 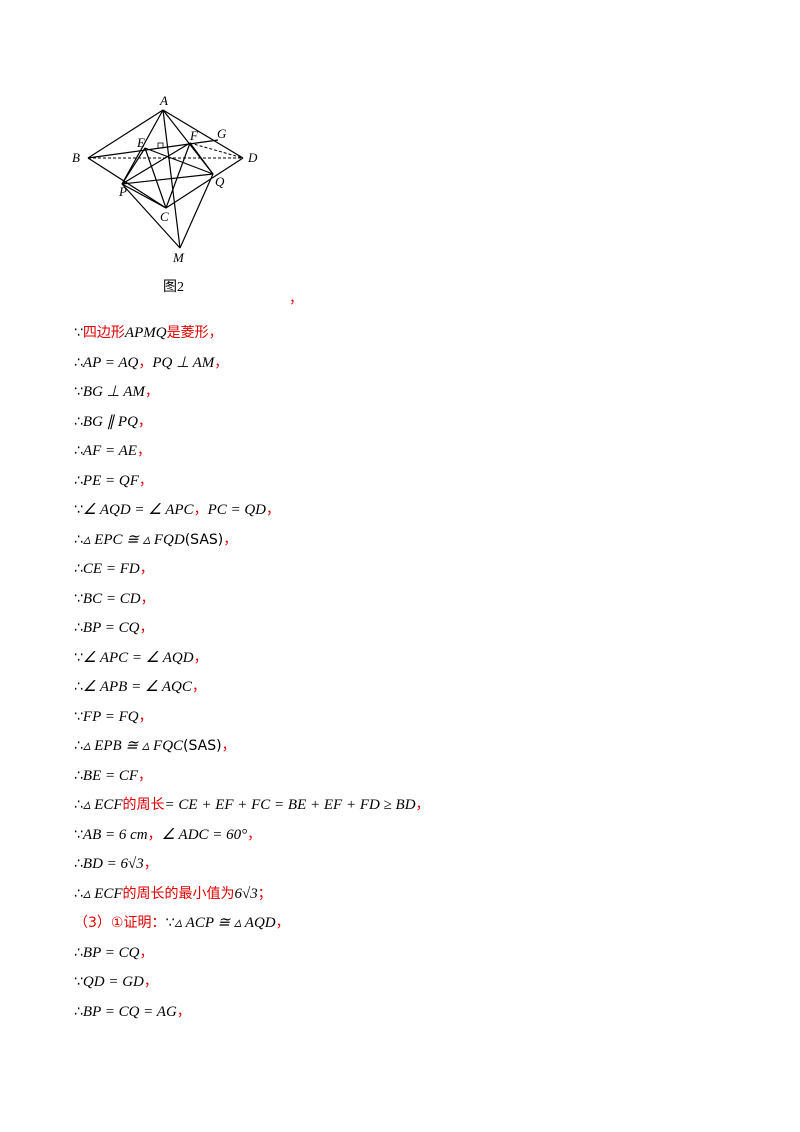 What do you see at coordinates (143, 805) in the screenshot?
I see `proof-segment: 的周长` at bounding box center [143, 805].